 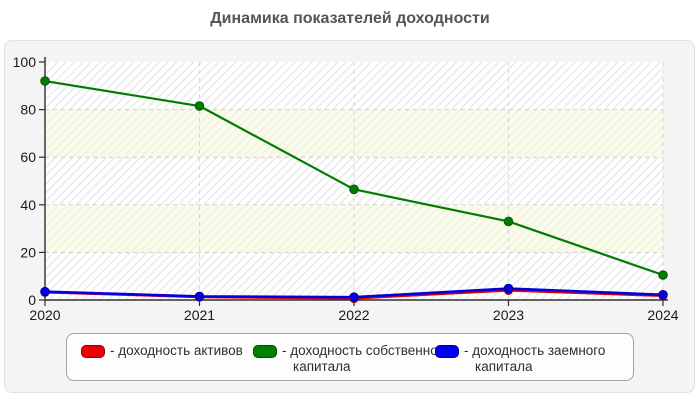 I want to click on y-tick-label: 20, so click(x=28, y=252).